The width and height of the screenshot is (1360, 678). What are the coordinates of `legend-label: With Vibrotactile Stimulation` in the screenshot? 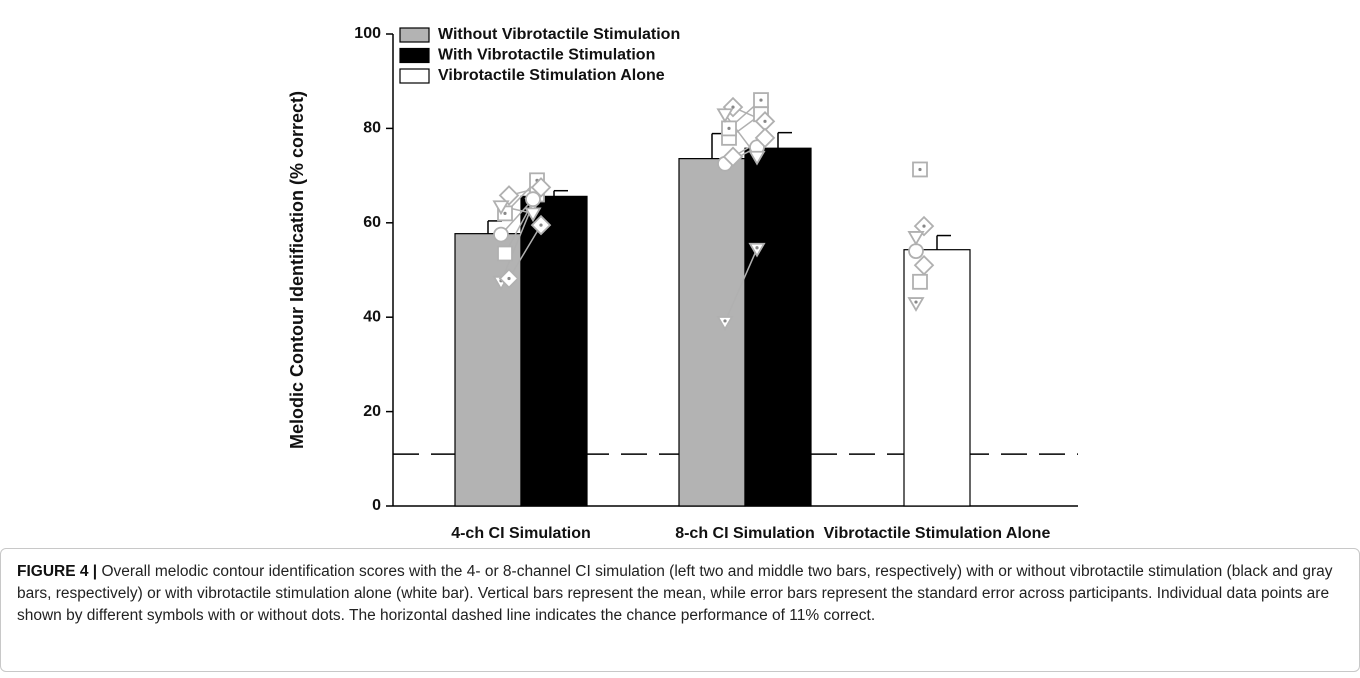 It's located at (546, 55).